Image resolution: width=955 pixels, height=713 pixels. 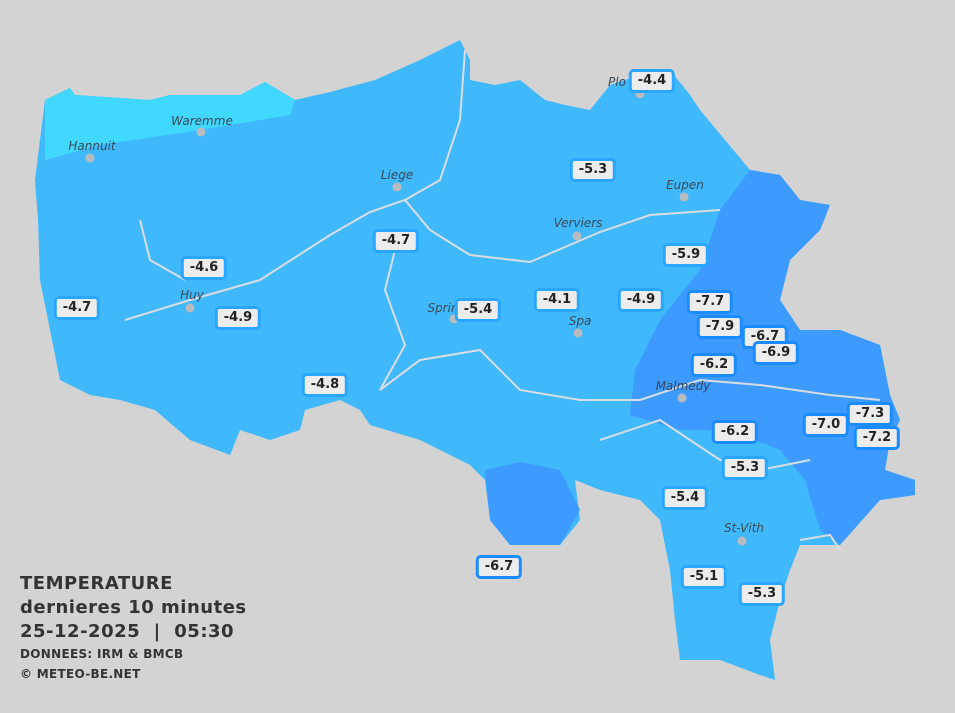 What do you see at coordinates (499, 567) in the screenshot?
I see `station-value: -6.7` at bounding box center [499, 567].